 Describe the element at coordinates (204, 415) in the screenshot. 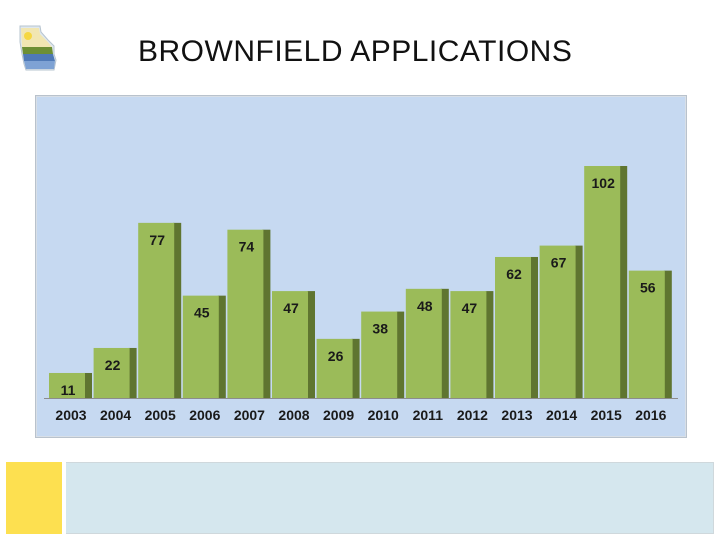

I see `x-tick-label: 2006` at that location.